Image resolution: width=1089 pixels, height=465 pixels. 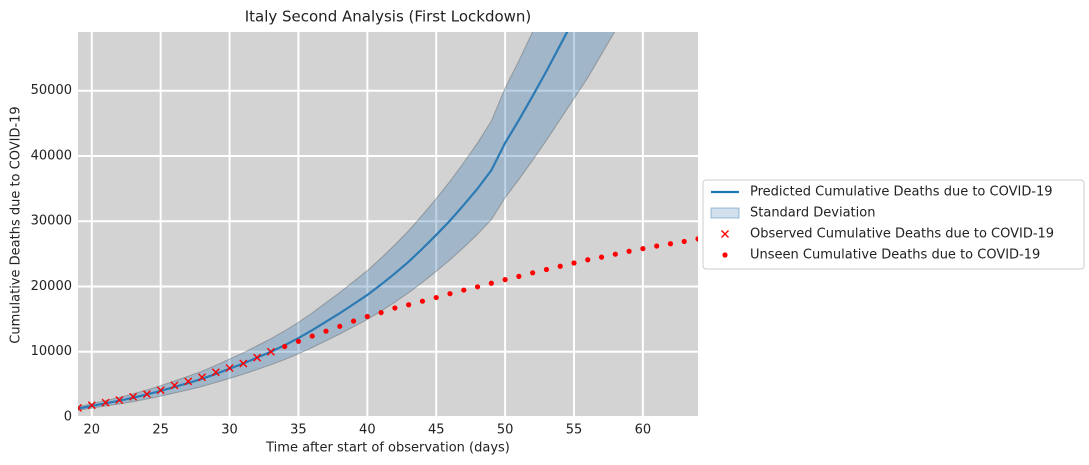 What do you see at coordinates (51, 351) in the screenshot?
I see `y-tick-label: 10000` at bounding box center [51, 351].